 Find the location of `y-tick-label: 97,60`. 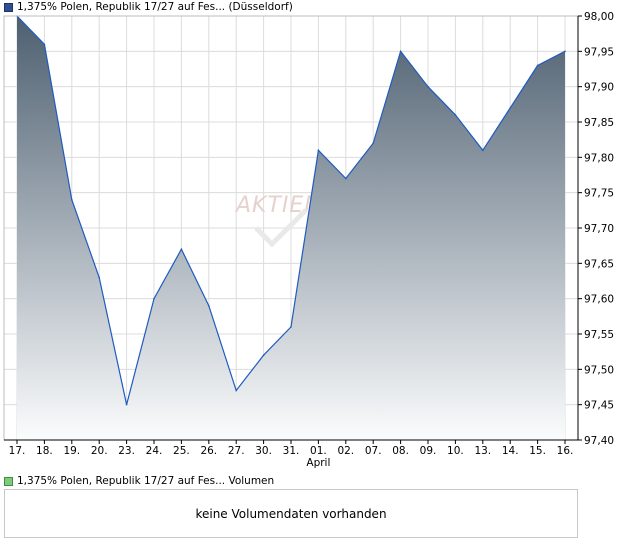

y-tick-label: 97,60 is located at coordinates (599, 300).